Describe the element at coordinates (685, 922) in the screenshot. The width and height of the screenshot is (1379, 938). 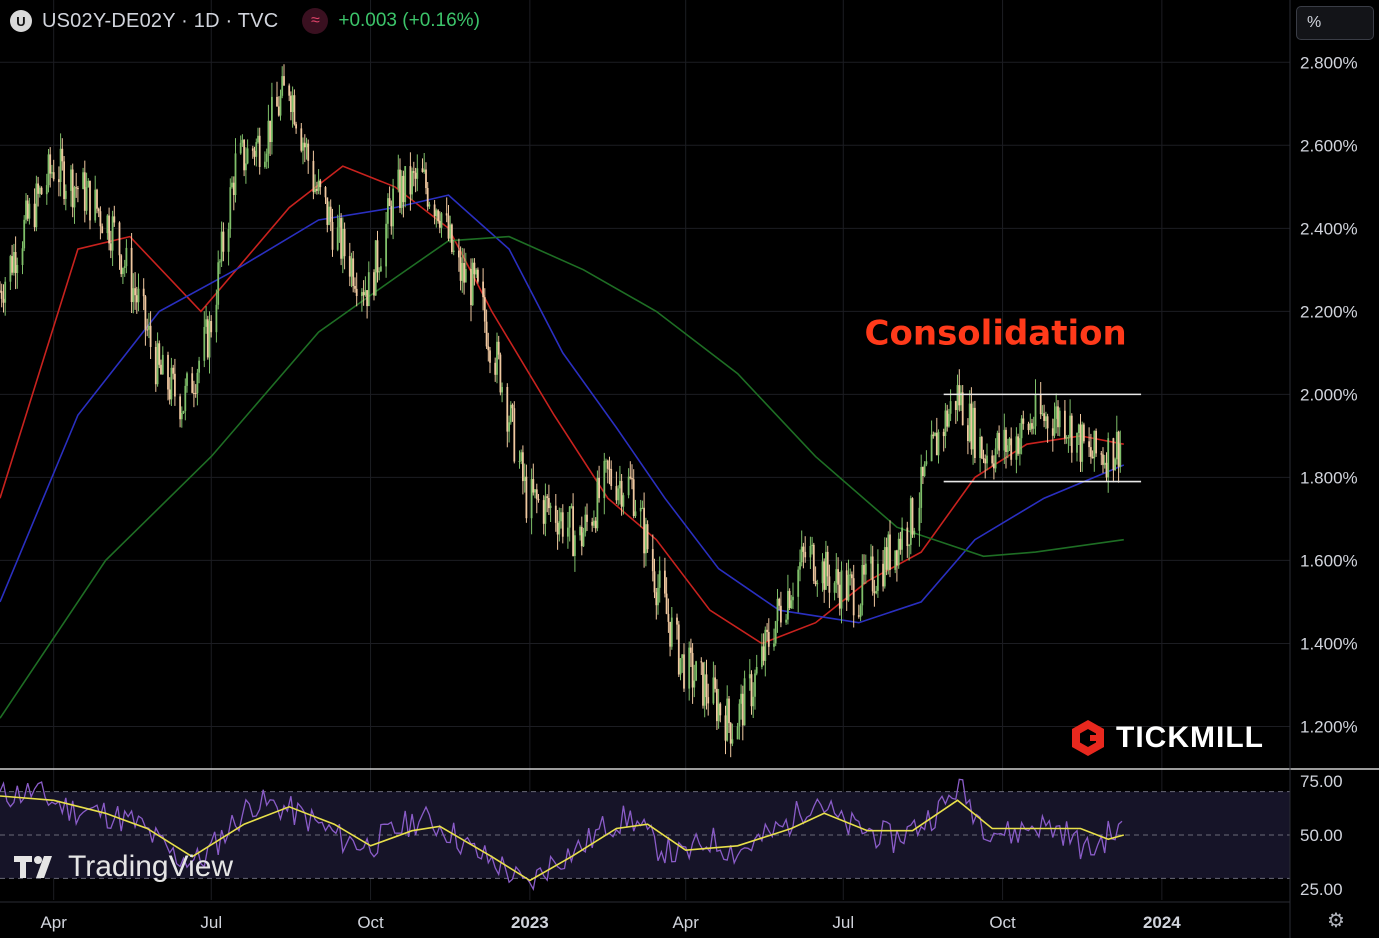
I see `time-axis-tick-label: Apr` at that location.